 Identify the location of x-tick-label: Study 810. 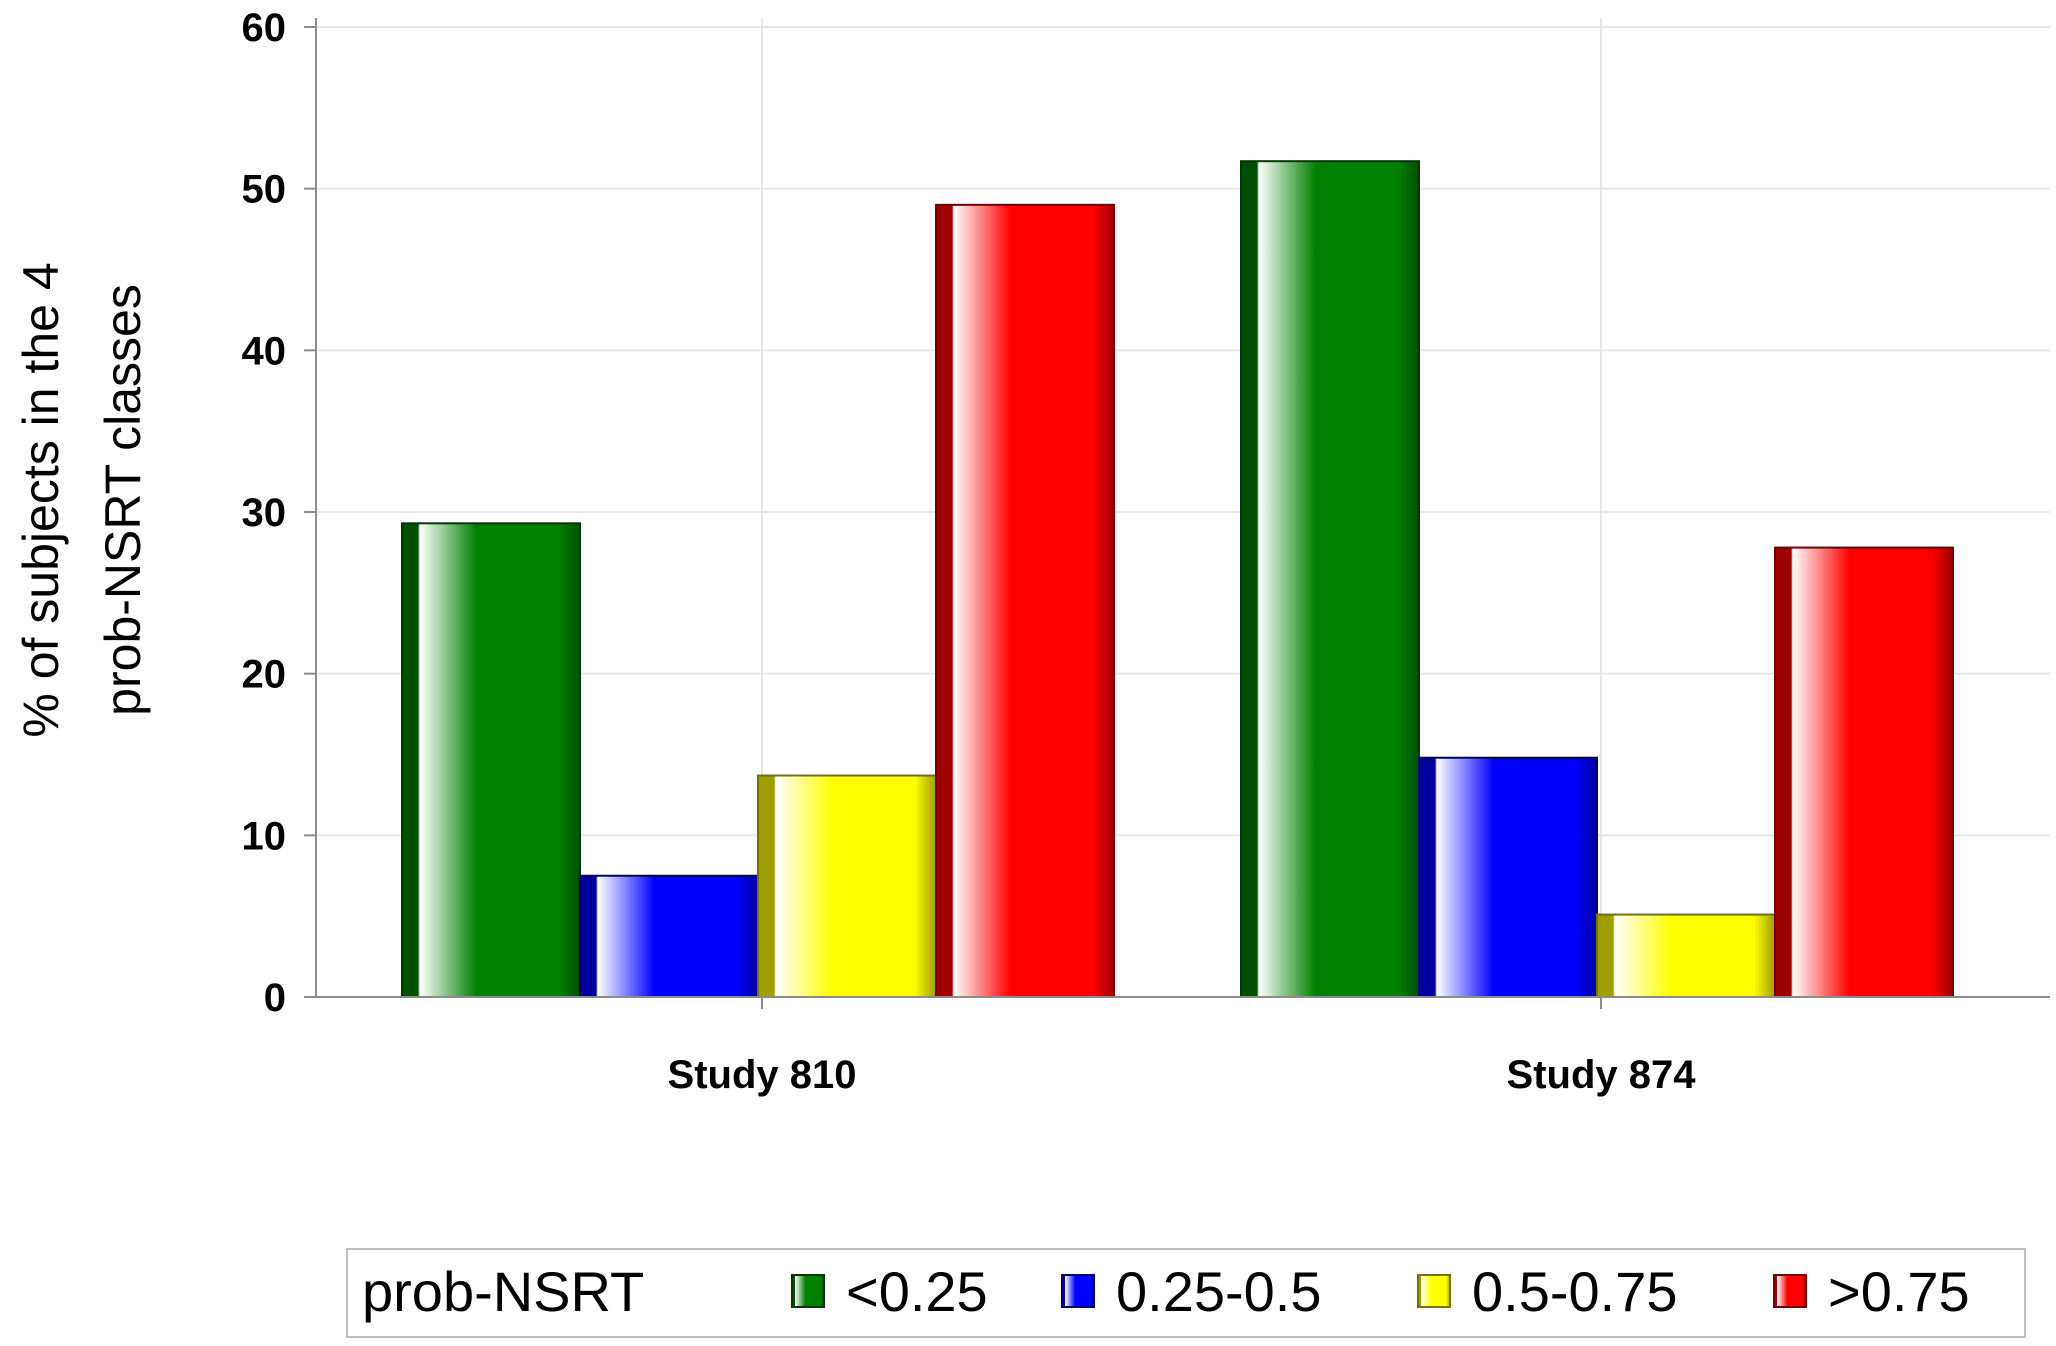
(762, 1075).